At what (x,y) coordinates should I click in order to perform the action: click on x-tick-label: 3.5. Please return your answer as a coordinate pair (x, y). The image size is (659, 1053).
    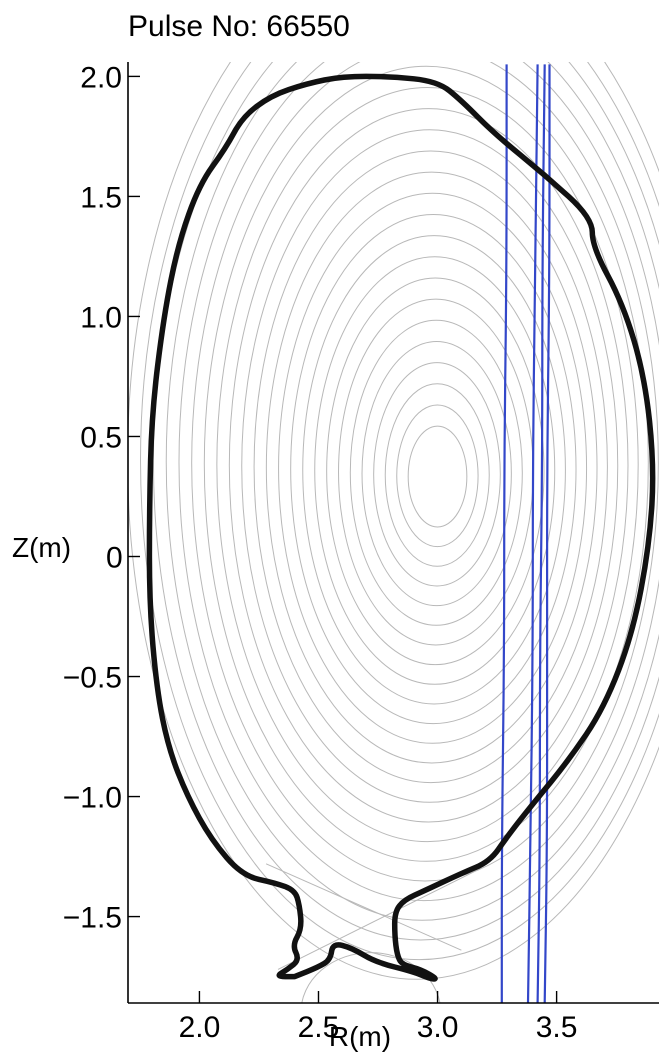
    Looking at the image, I should click on (557, 1027).